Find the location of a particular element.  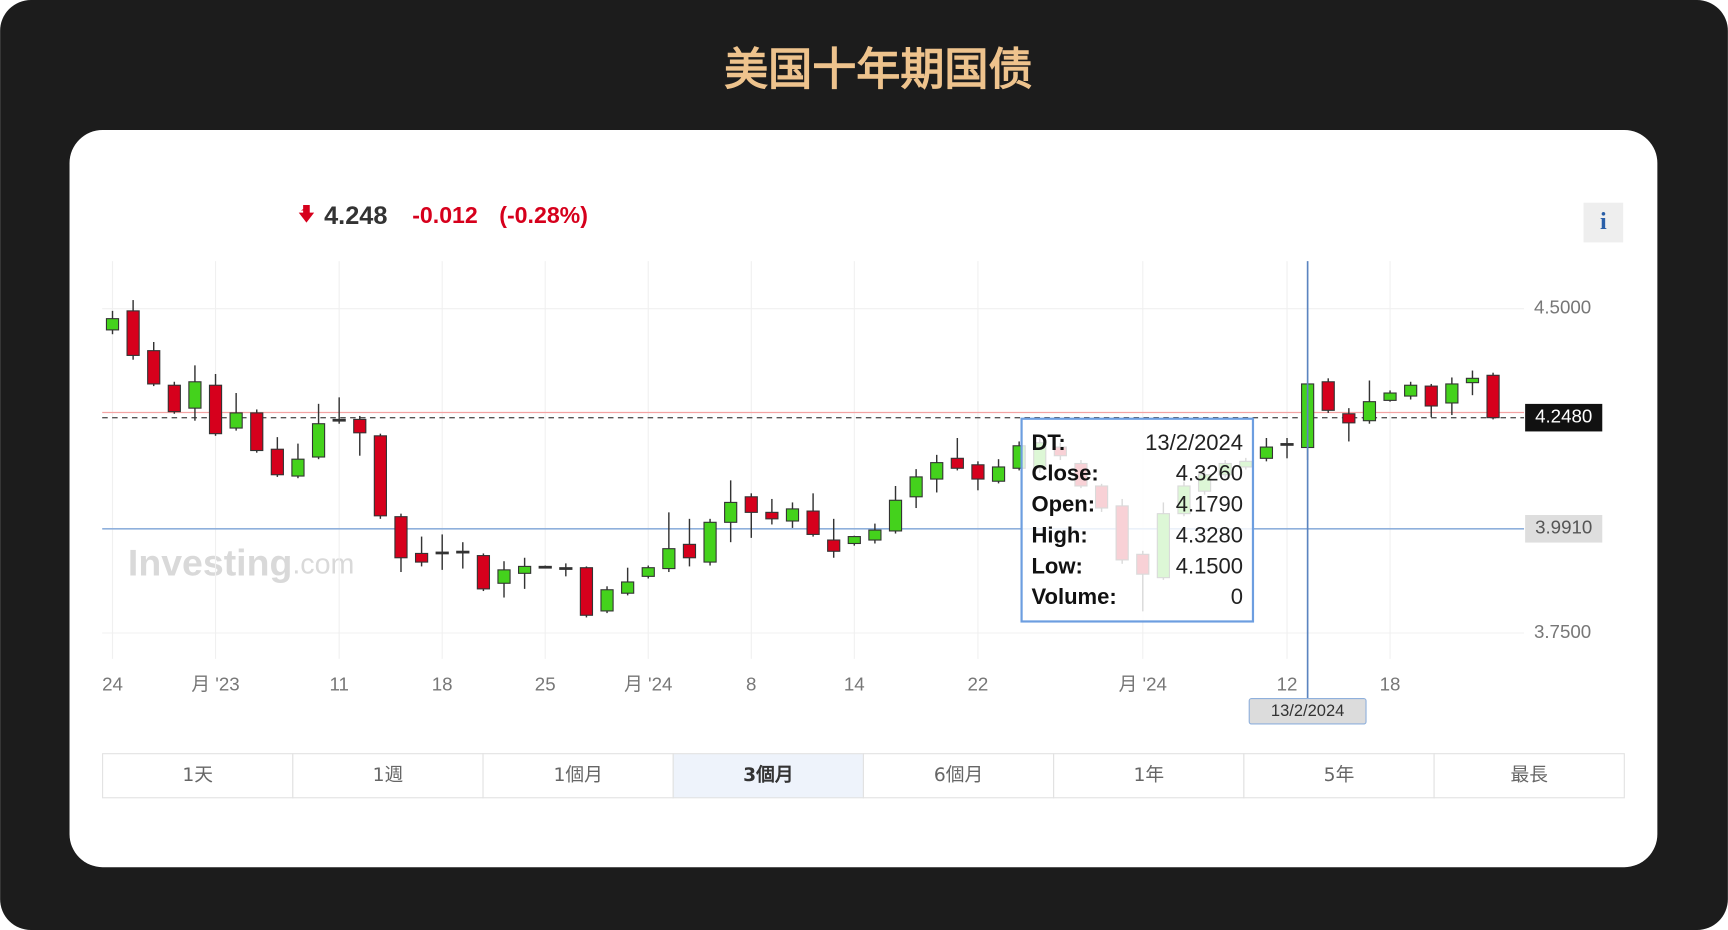

range-button-label: 5年 is located at coordinates (1339, 775).